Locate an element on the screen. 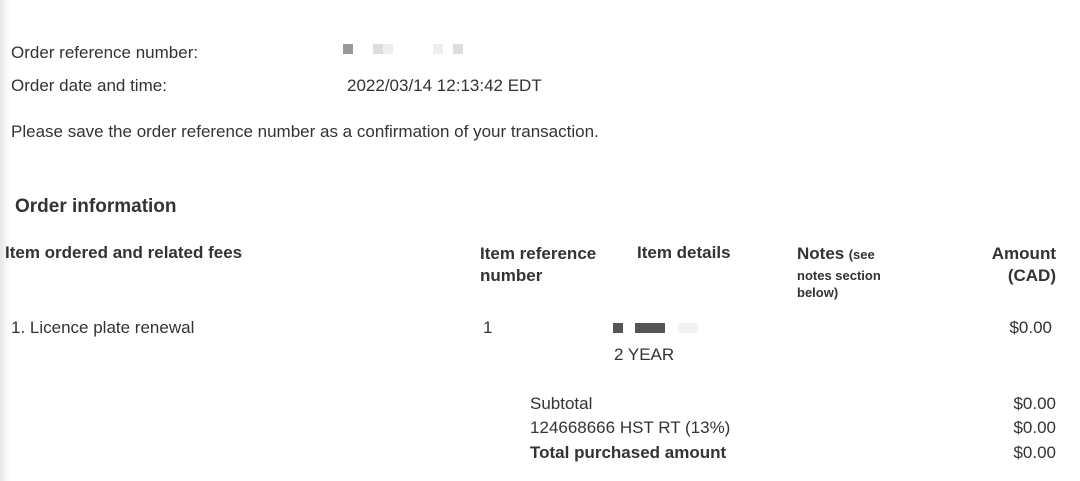 The height and width of the screenshot is (481, 1080). order-date-label: Order date and time: is located at coordinates (89, 85).